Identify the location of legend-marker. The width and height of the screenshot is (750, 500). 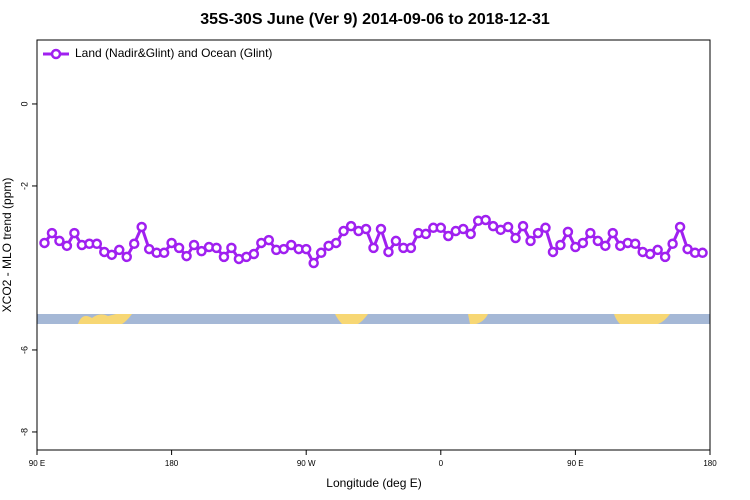
(56, 54).